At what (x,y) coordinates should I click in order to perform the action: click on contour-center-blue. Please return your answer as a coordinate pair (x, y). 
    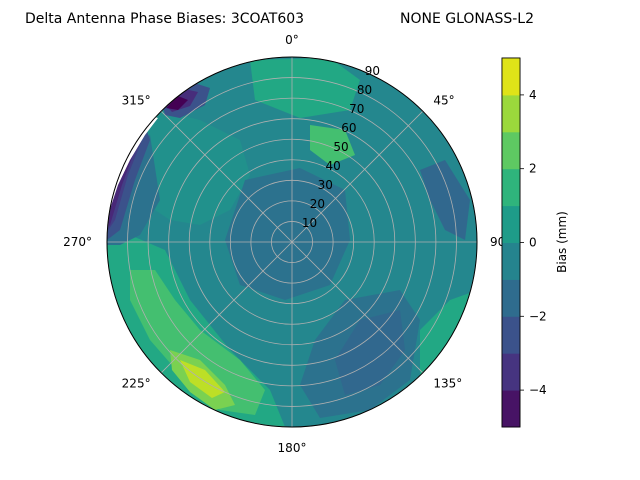
    Looking at the image, I should click on (287, 234).